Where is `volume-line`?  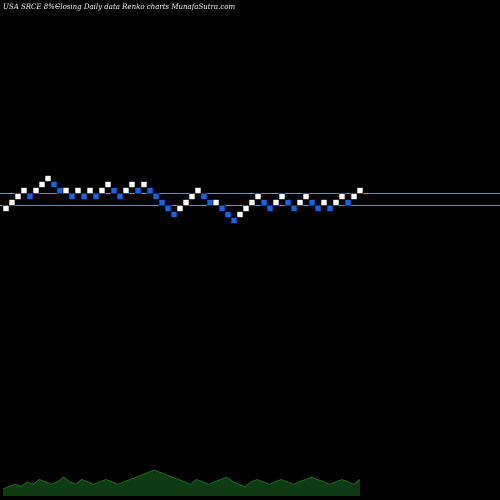
volume-line is located at coordinates (181, 479).